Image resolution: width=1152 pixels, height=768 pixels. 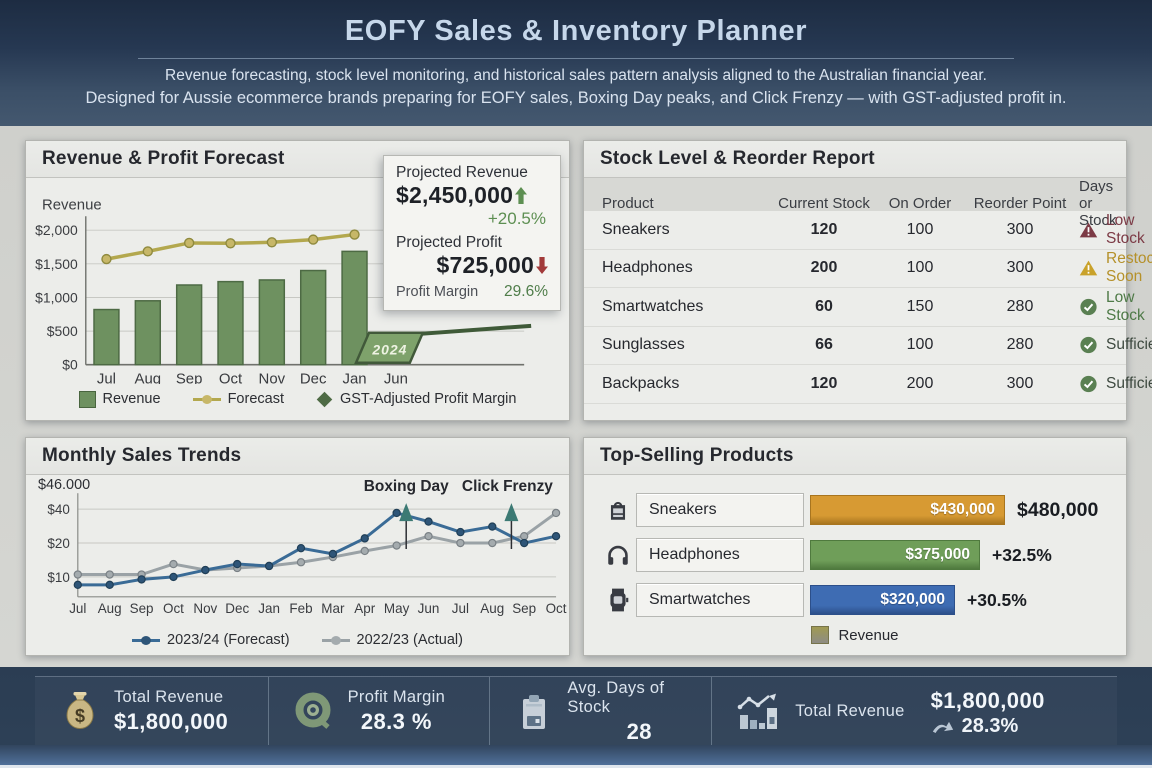 I want to click on top-product-row: Headphones $375,000 +32.5%, so click(x=858, y=555).